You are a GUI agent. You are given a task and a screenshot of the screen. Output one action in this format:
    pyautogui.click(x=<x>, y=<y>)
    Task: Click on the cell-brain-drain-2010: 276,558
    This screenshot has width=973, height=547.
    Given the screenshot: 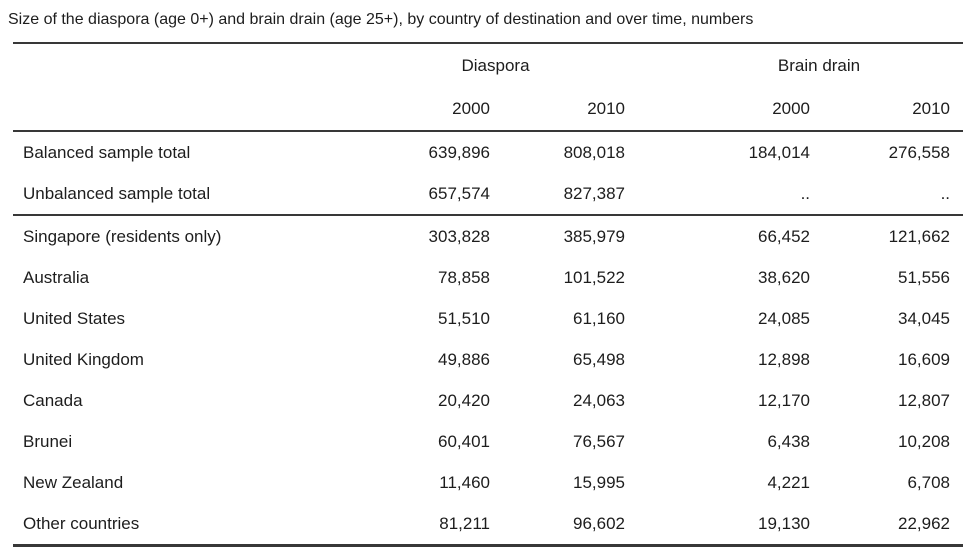 What is the action you would take?
    pyautogui.click(x=919, y=152)
    